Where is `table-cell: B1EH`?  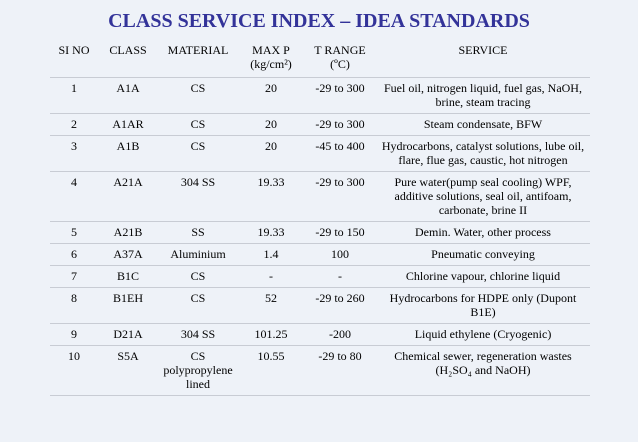
table-cell: B1EH is located at coordinates (128, 305).